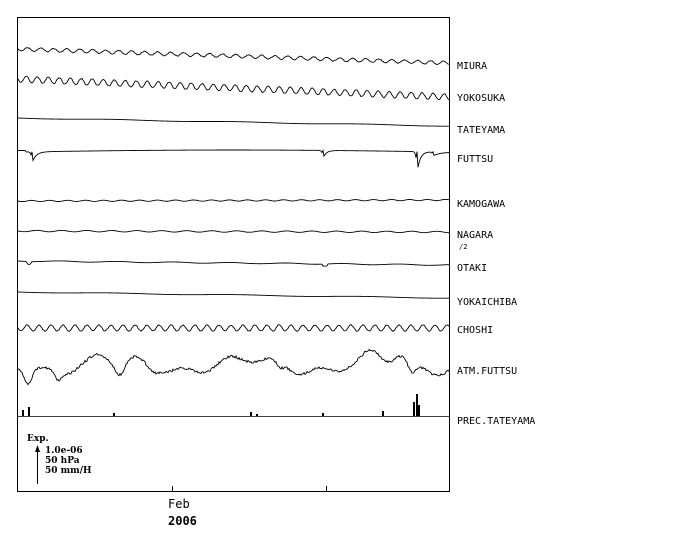  Describe the element at coordinates (481, 204) in the screenshot. I see `series-label-kamogawa: KAMOGAWA` at that location.